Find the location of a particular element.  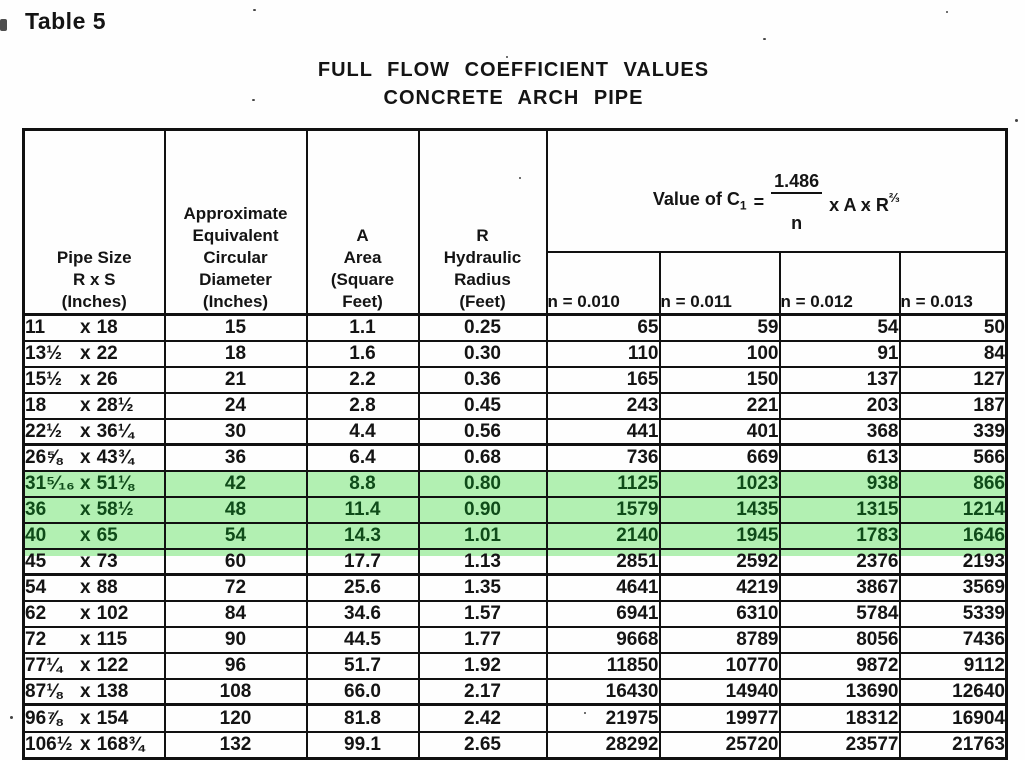

pipe-span-value: 22 is located at coordinates (107, 353).